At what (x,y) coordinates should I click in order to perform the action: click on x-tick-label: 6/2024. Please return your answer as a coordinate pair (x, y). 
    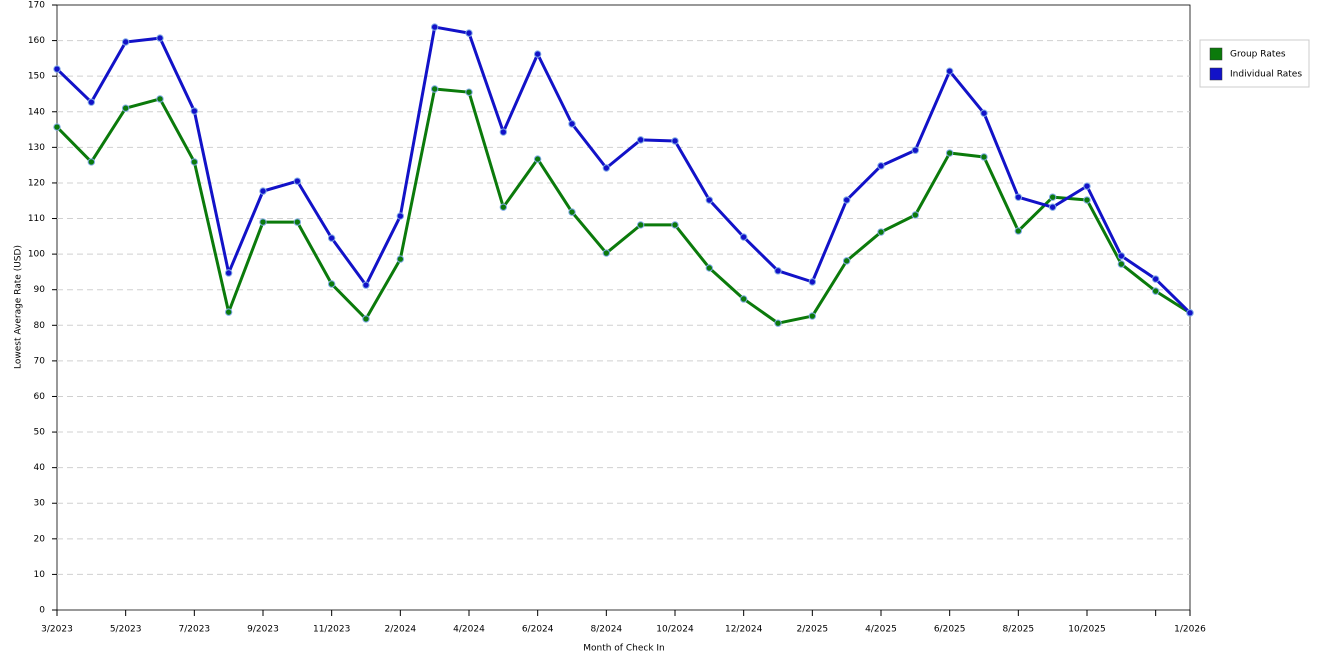
    Looking at the image, I should click on (538, 630).